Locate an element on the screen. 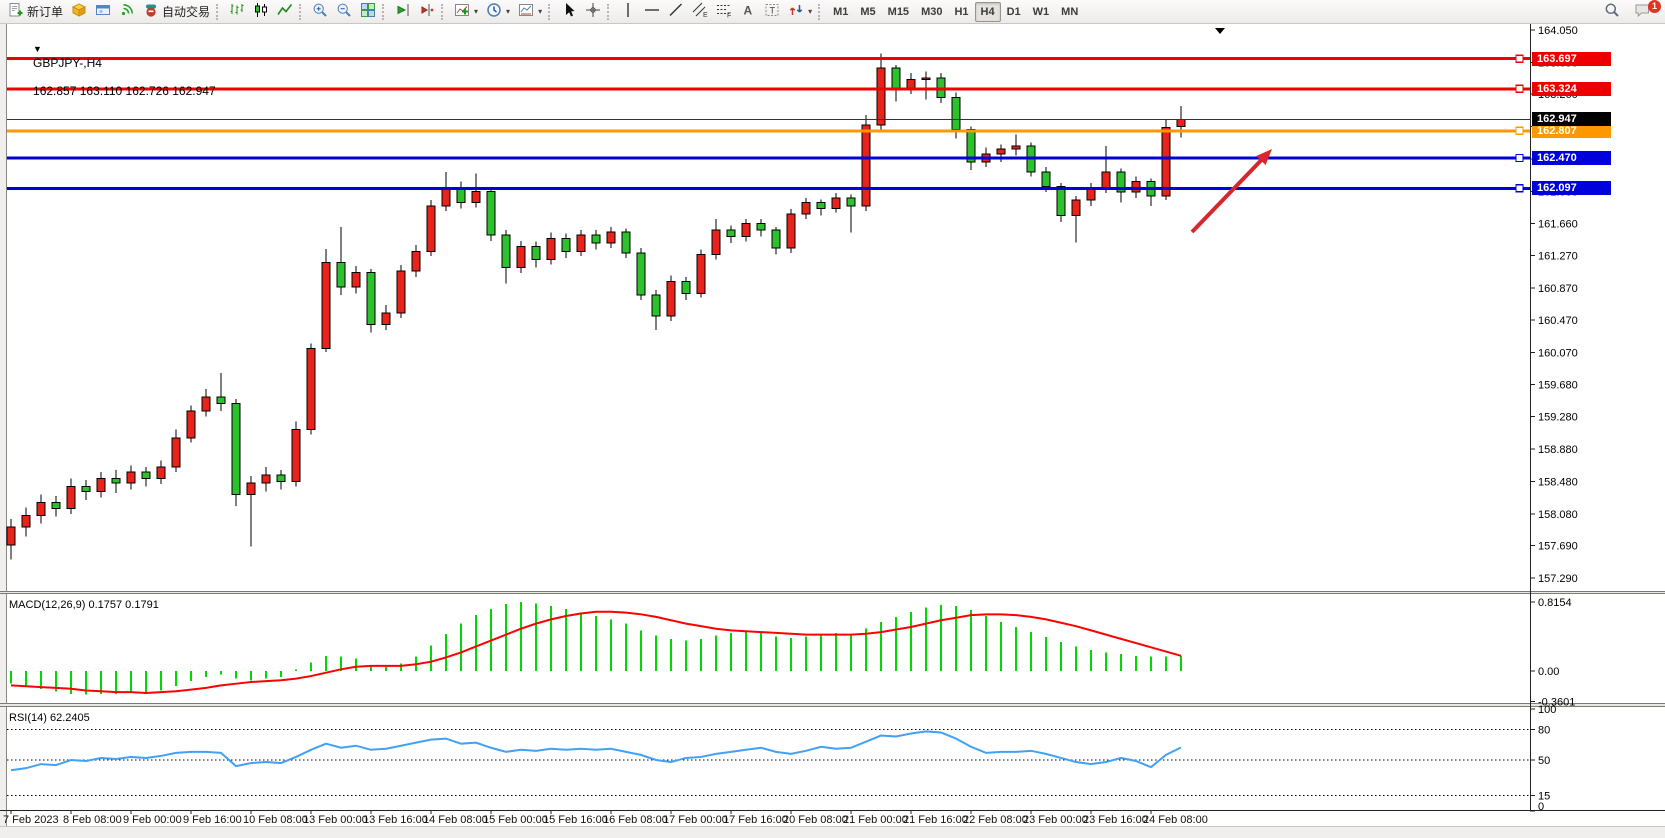 This screenshot has height=838, width=1665. equidistant-channel-button: E is located at coordinates (700, 12).